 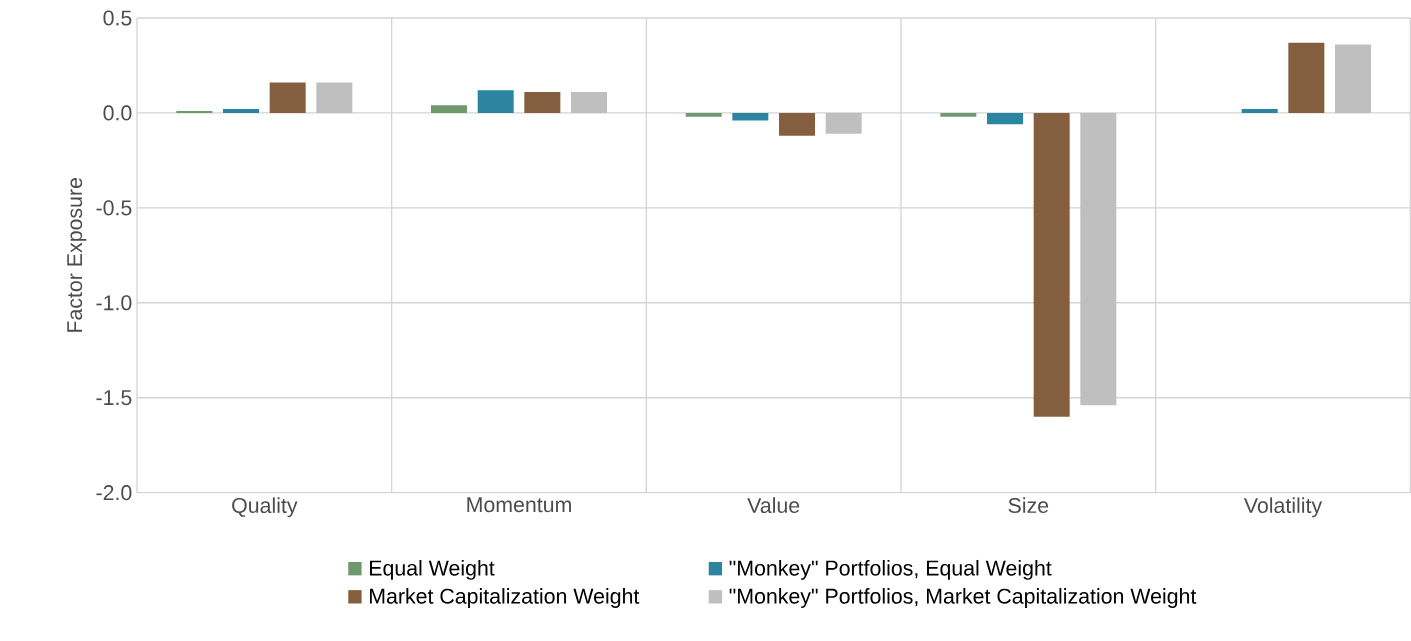 I want to click on y-tick-label: 0.5, so click(x=117, y=18).